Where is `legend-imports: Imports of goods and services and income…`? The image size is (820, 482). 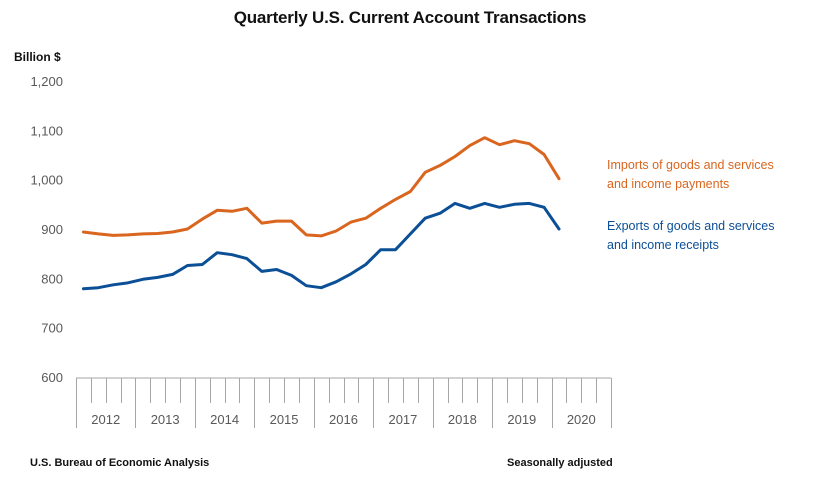
legend-imports: Imports of goods and services and income… is located at coordinates (690, 175).